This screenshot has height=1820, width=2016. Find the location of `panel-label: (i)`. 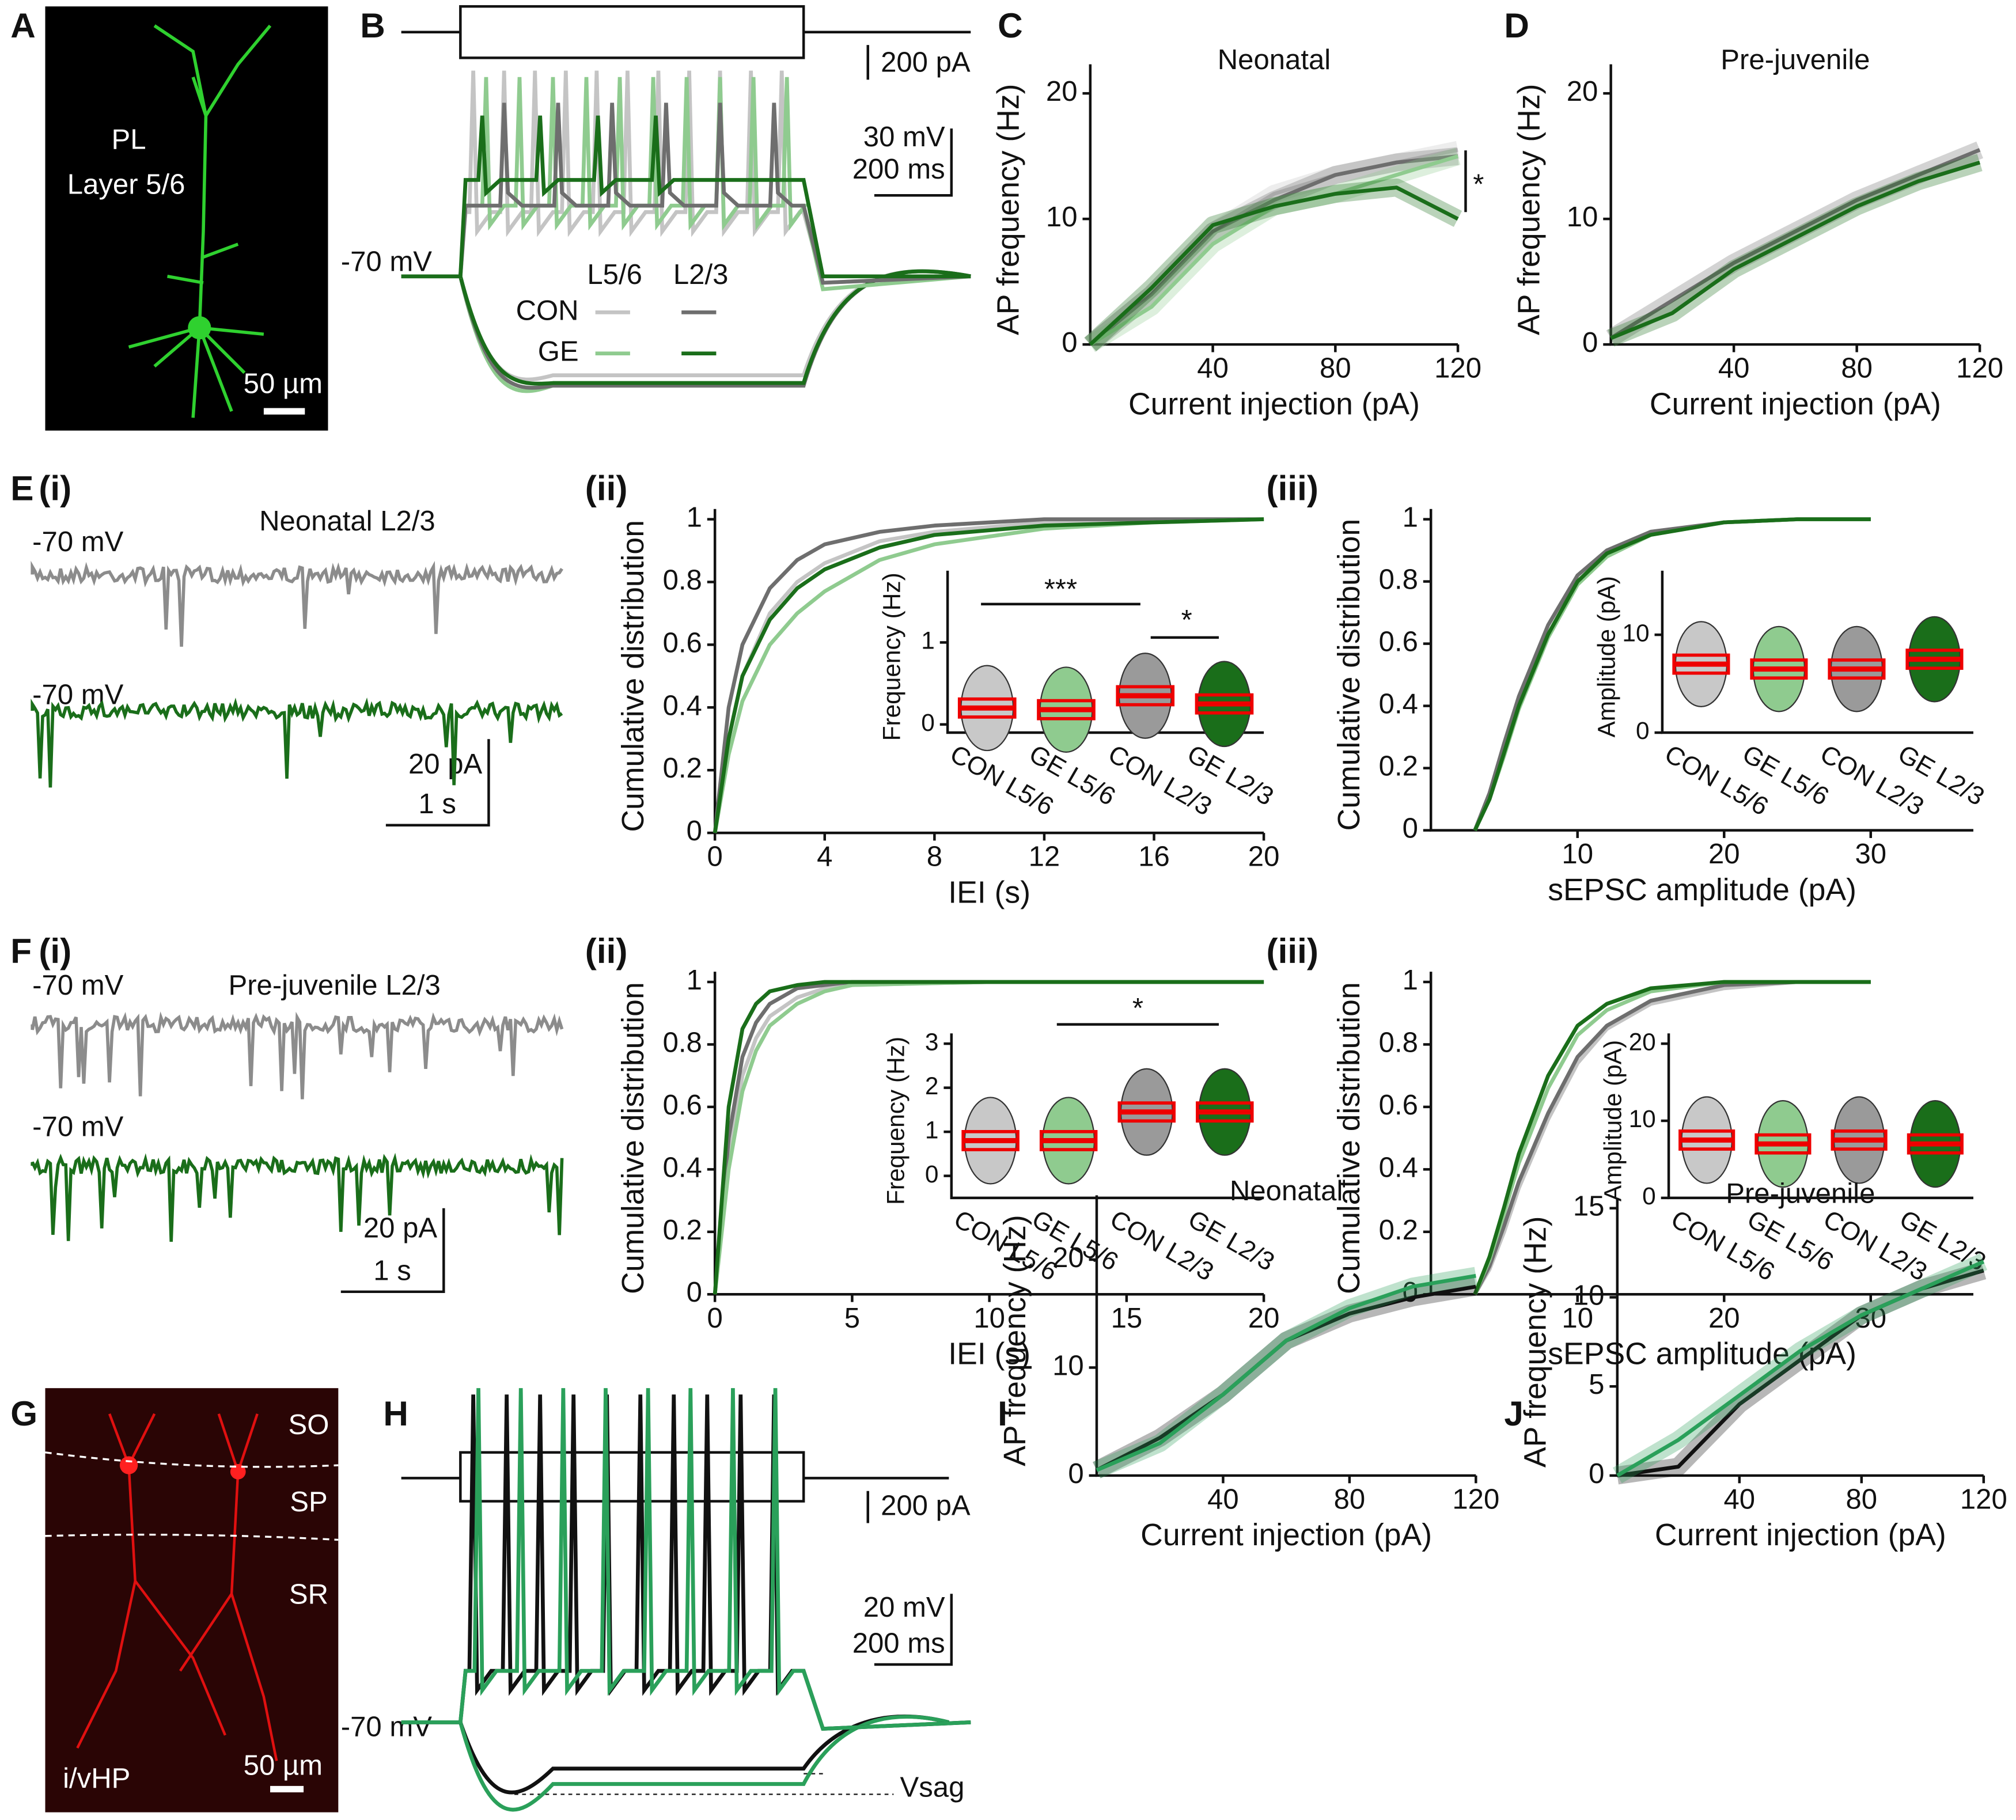

panel-label: (i) is located at coordinates (55, 950).